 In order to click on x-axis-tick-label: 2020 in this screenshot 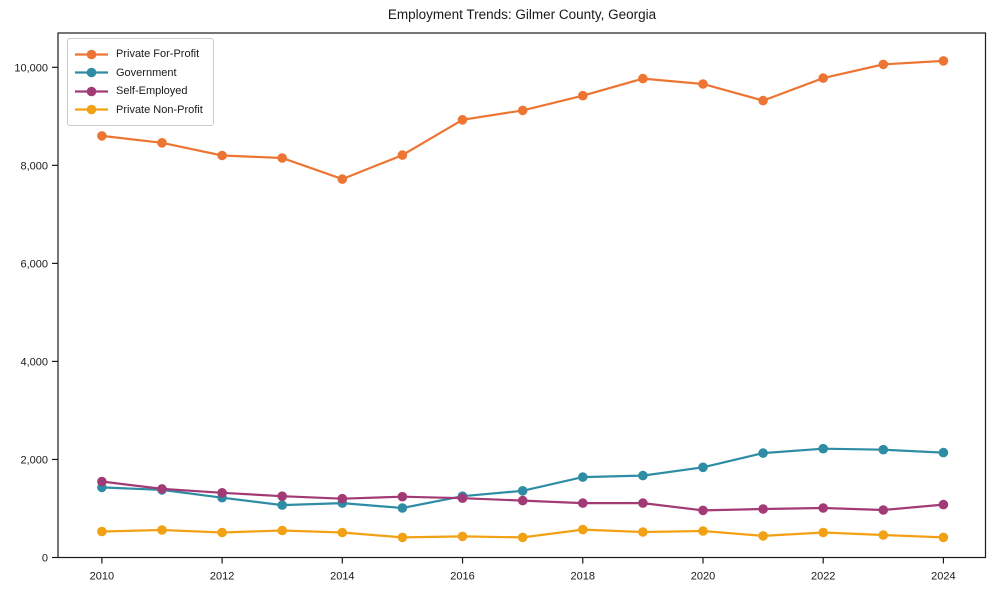, I will do `click(703, 577)`.